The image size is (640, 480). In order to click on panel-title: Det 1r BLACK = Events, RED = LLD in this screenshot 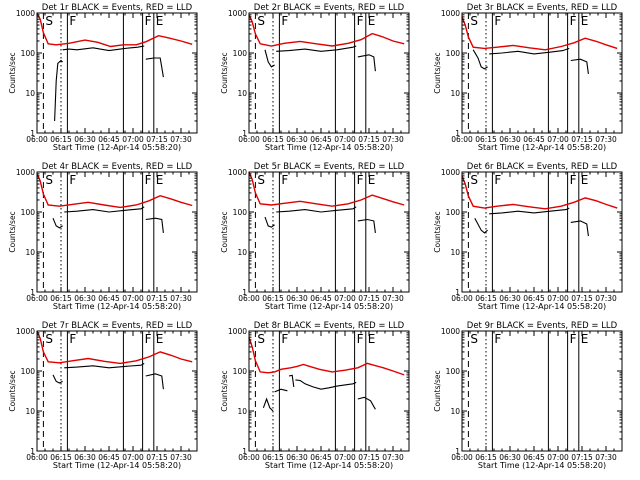, I will do `click(117, 8)`.